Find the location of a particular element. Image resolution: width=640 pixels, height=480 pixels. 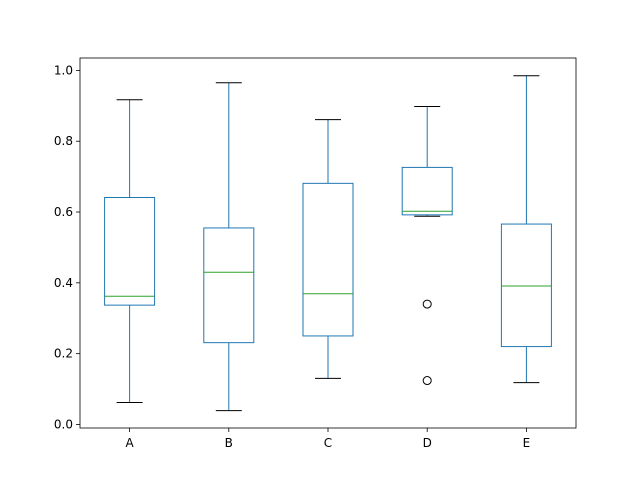

y-tick-label: 1.0 is located at coordinates (63, 70).